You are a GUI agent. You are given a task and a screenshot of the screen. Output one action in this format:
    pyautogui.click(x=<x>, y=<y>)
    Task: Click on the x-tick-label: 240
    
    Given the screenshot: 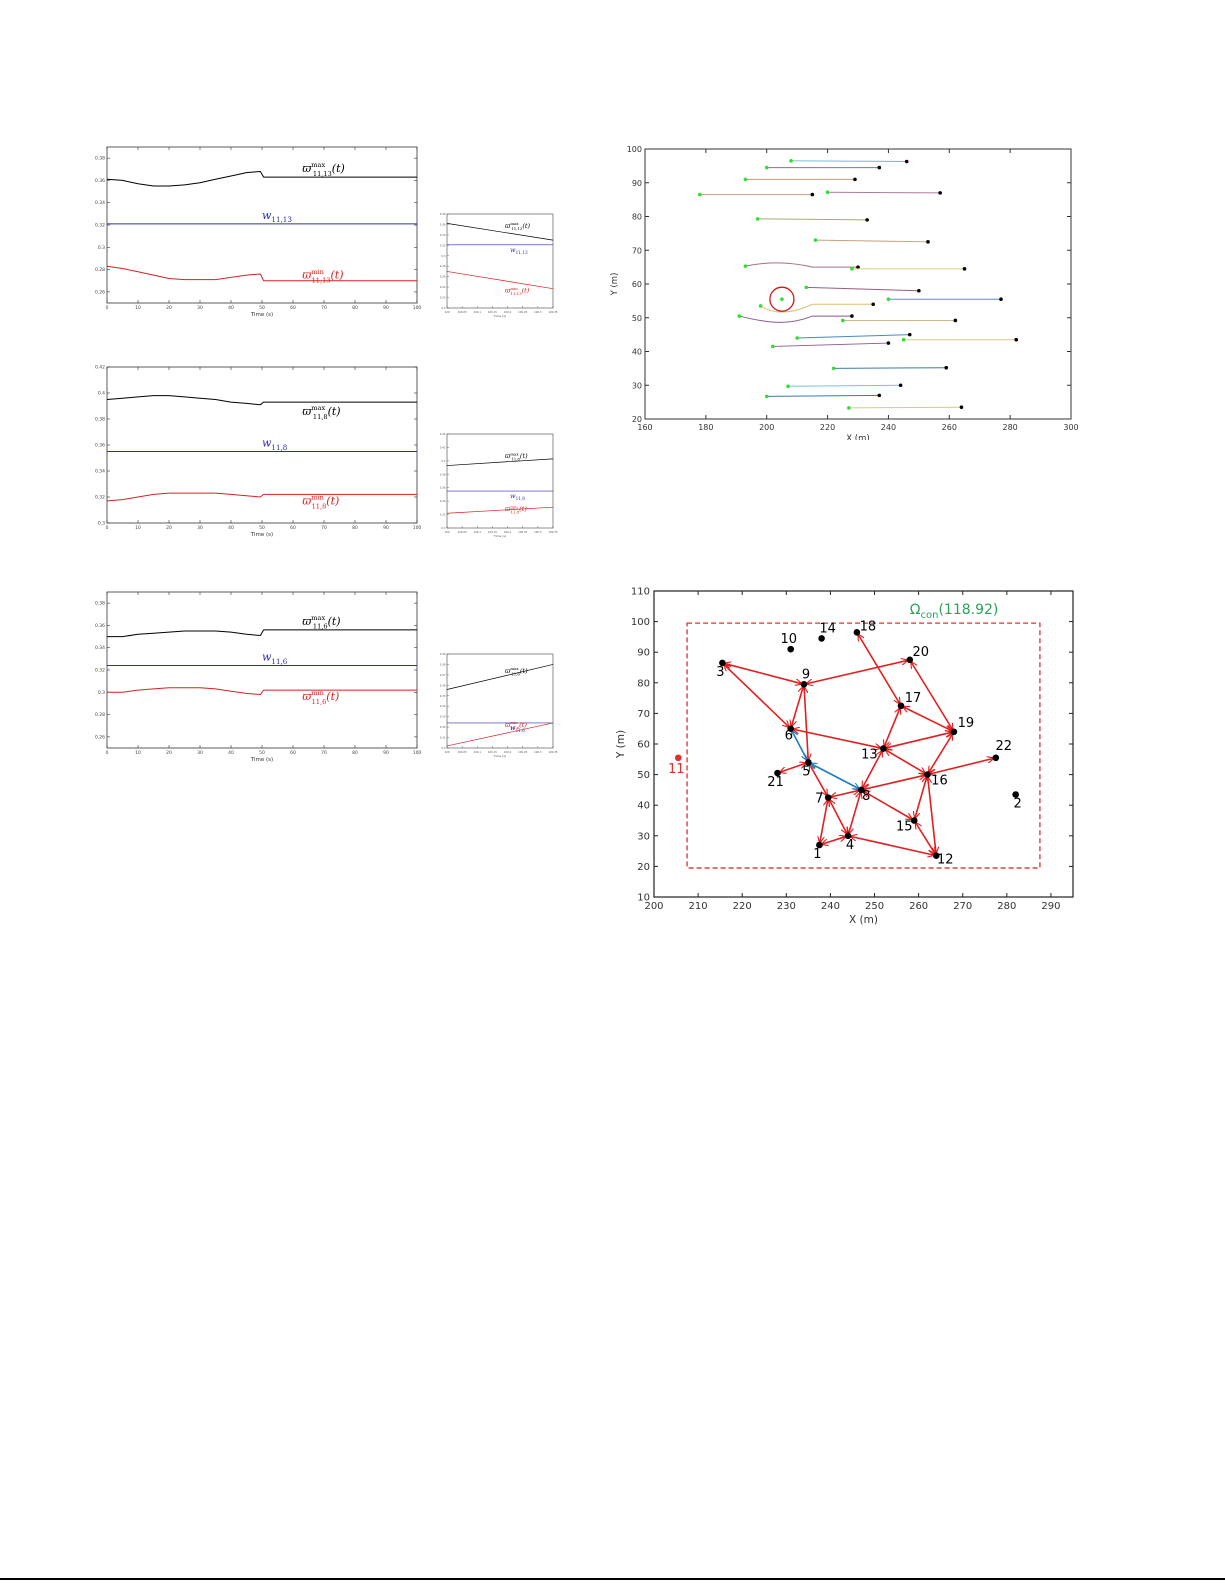 What is the action you would take?
    pyautogui.click(x=888, y=427)
    